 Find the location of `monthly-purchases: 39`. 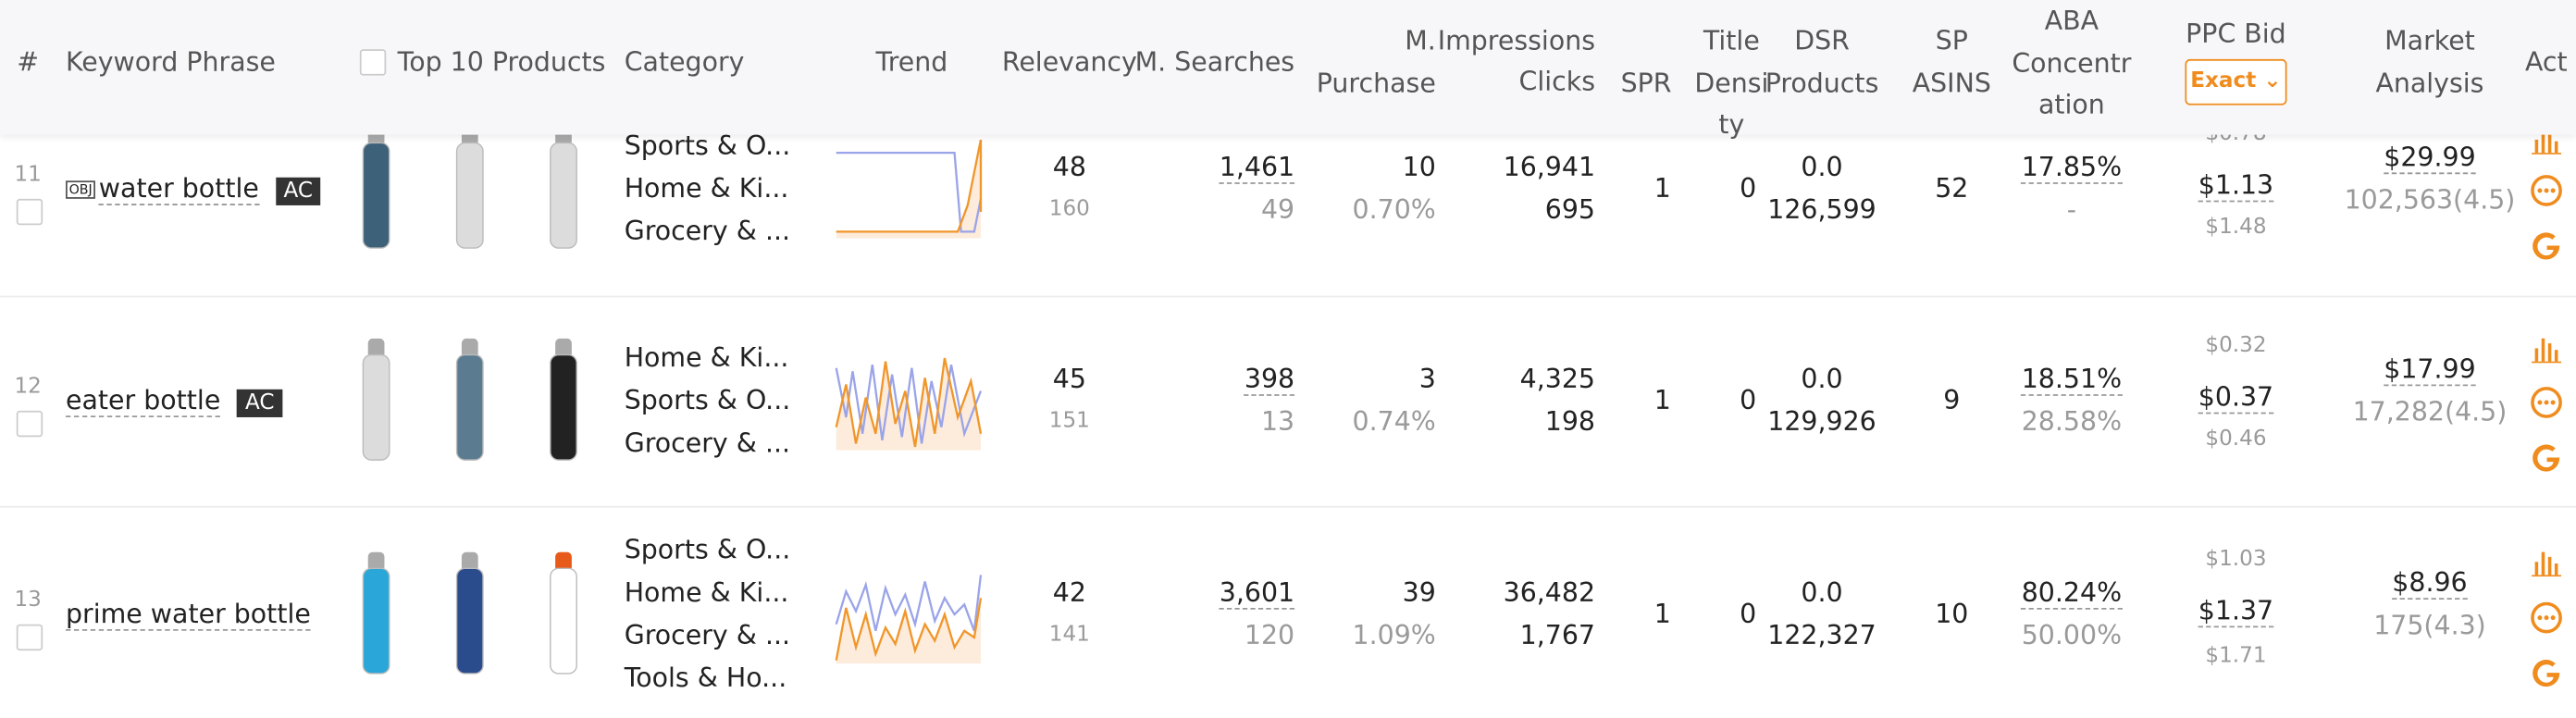

monthly-purchases: 39 is located at coordinates (1419, 592).